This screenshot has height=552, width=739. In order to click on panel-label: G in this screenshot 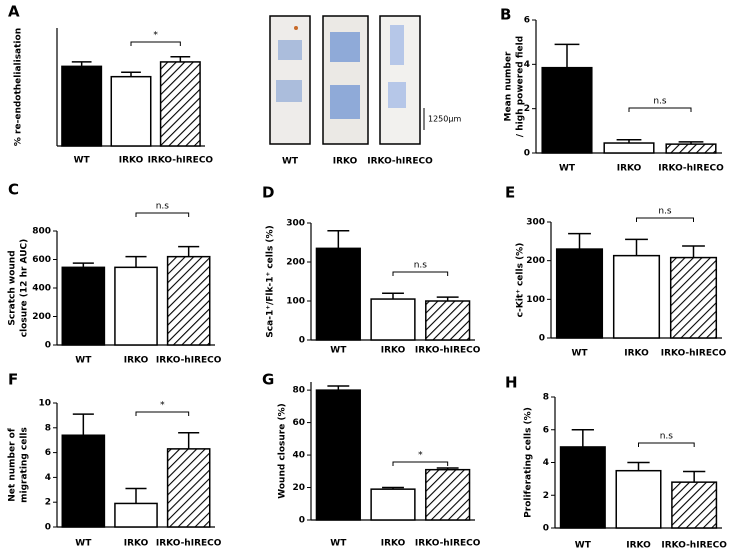, I will do `click(268, 380)`.